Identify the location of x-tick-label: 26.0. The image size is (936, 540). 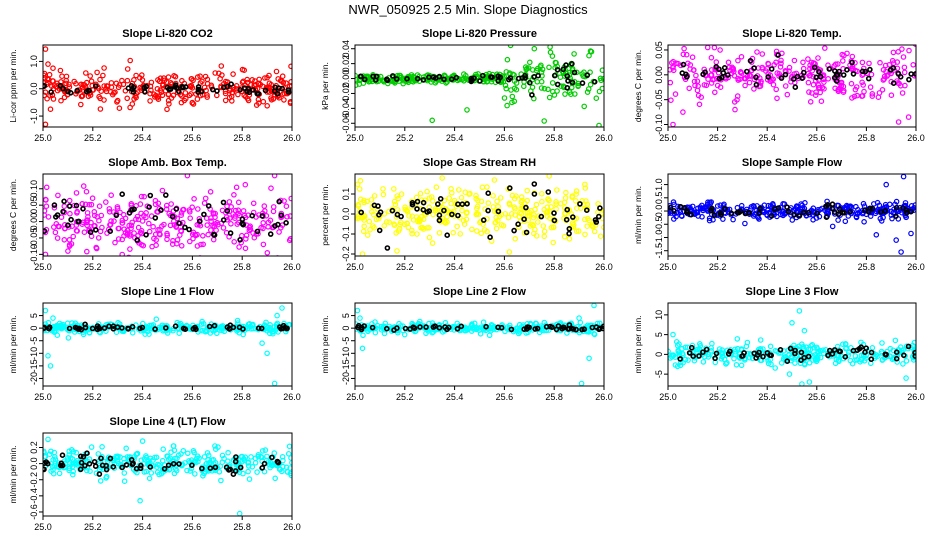
(916, 267).